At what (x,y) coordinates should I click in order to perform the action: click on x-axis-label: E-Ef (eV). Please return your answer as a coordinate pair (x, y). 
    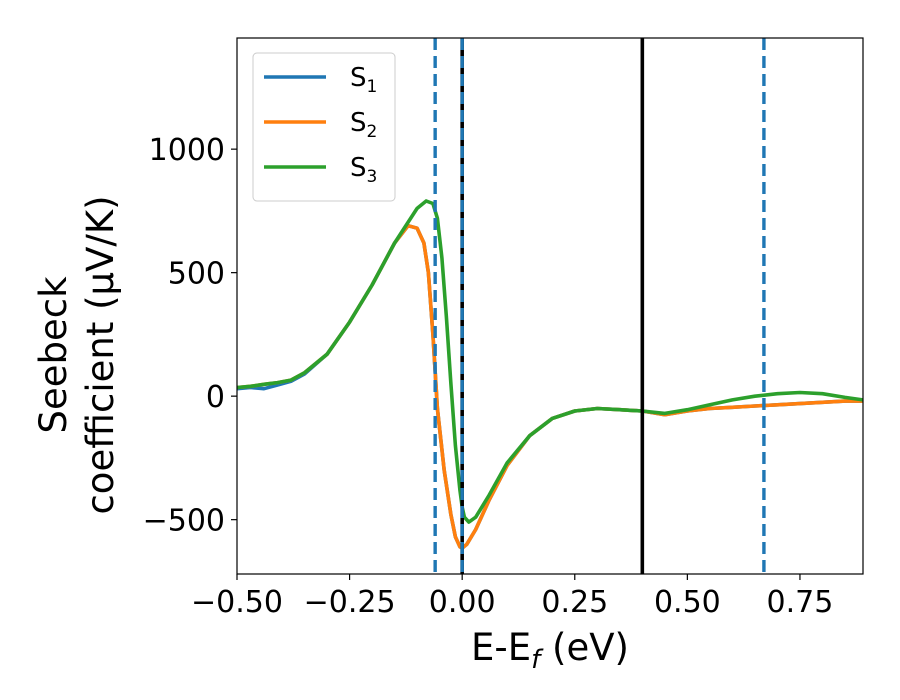
    Looking at the image, I should click on (550, 650).